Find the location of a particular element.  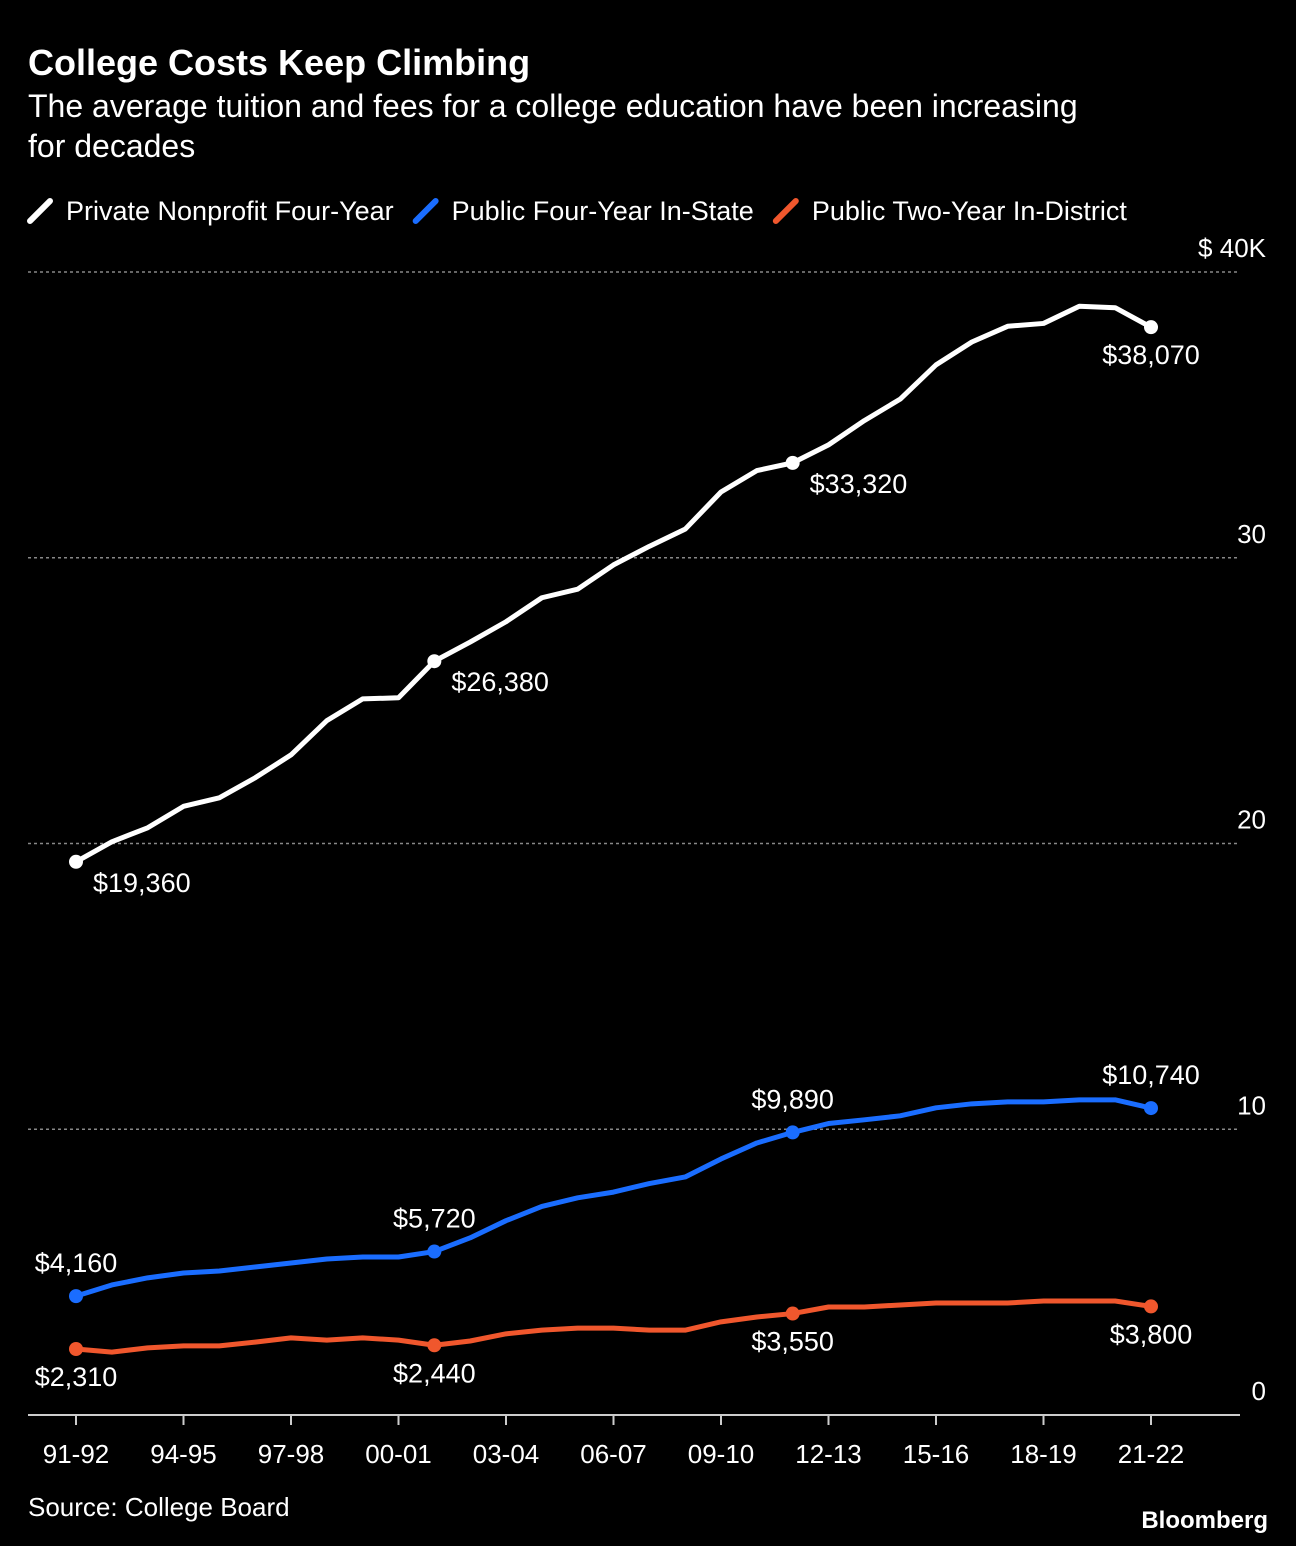

data-label: $19,360 is located at coordinates (142, 883).